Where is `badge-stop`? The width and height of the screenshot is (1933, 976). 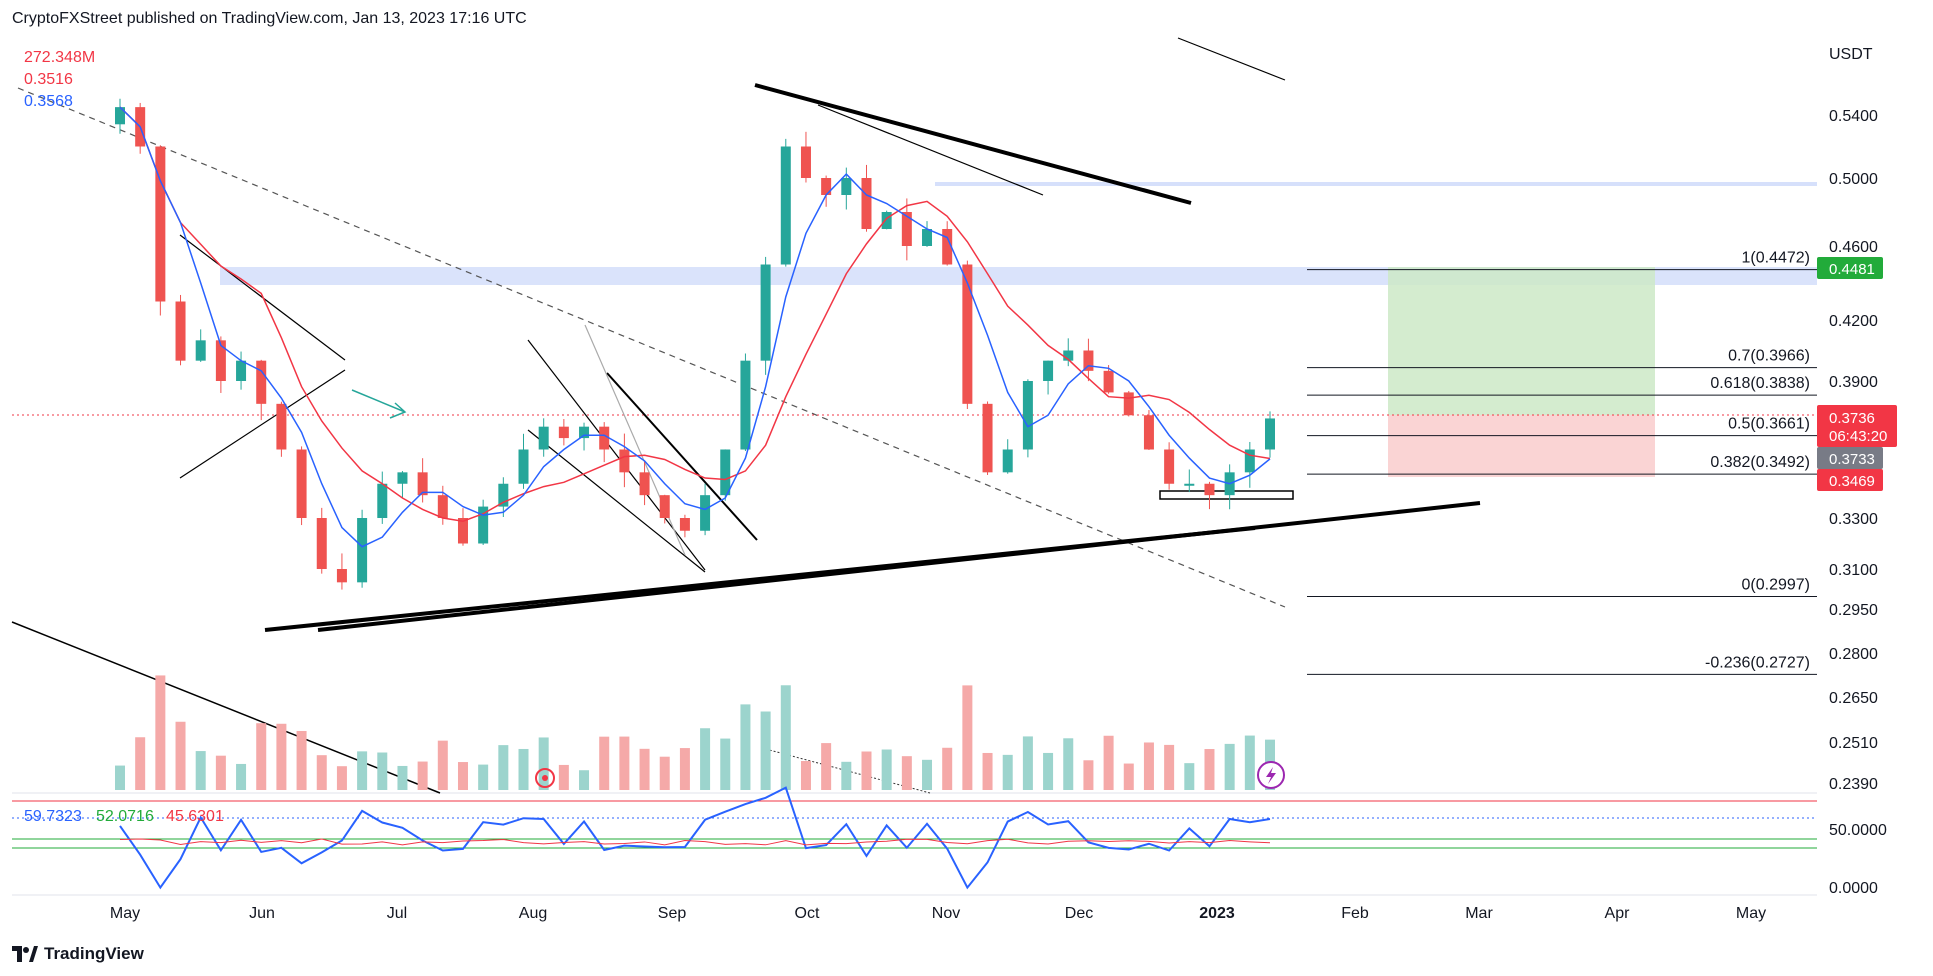
badge-stop is located at coordinates (1850, 480).